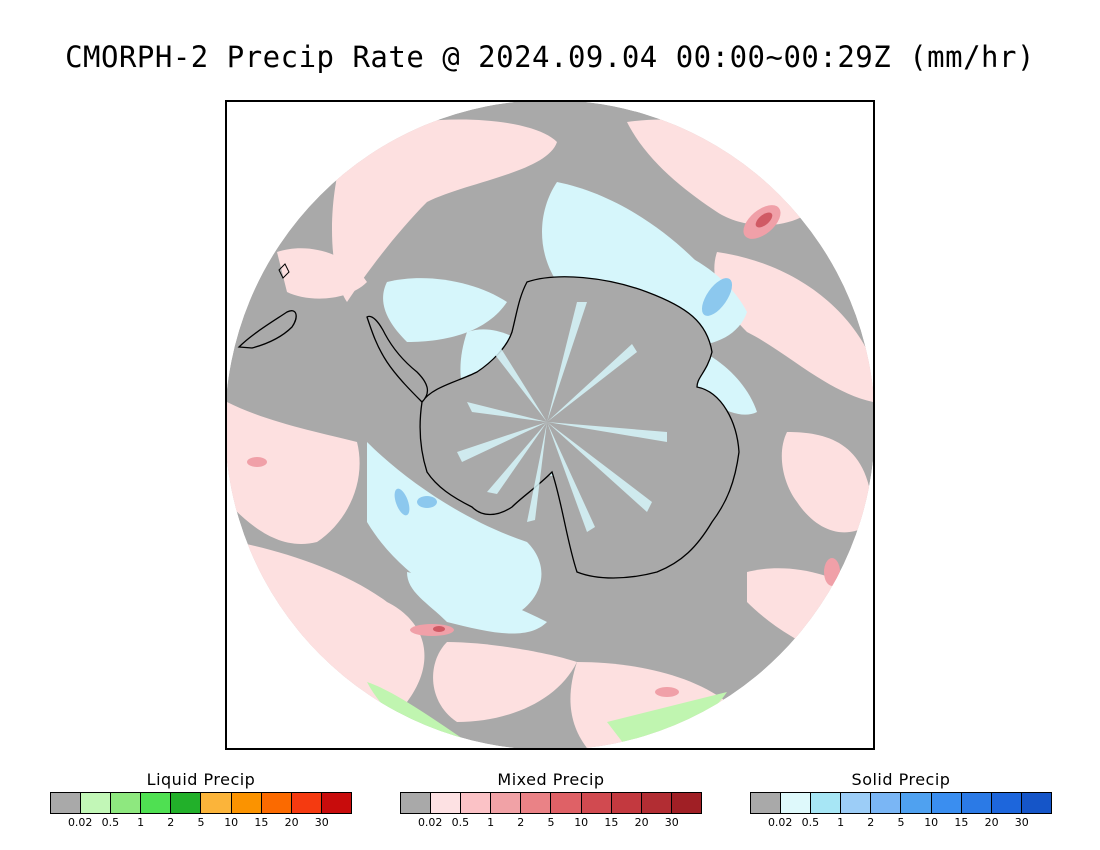 This screenshot has width=1100, height=850. What do you see at coordinates (562, 417) in the screenshot?
I see `antarctica-solid-streaks` at bounding box center [562, 417].